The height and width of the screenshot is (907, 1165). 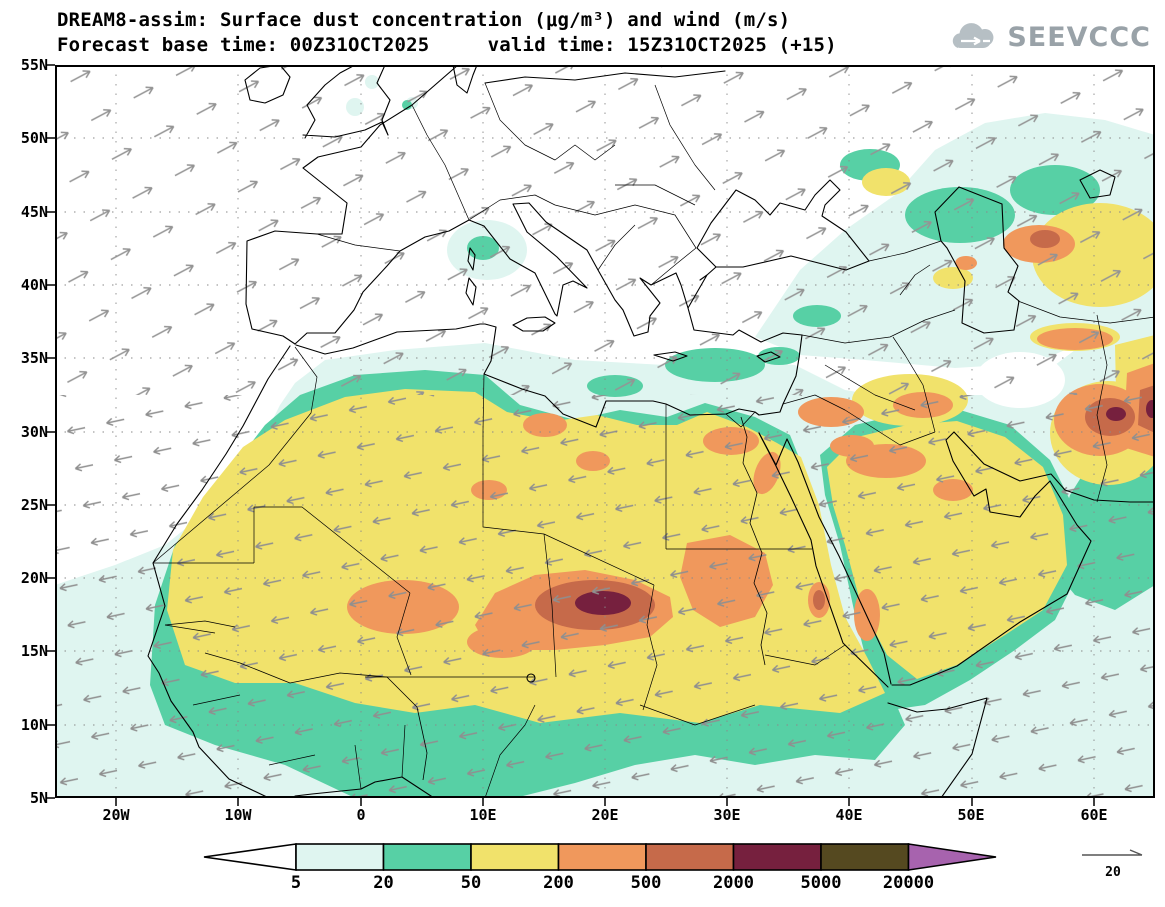 I want to click on lon-tick-label: 10W, so click(x=238, y=815).